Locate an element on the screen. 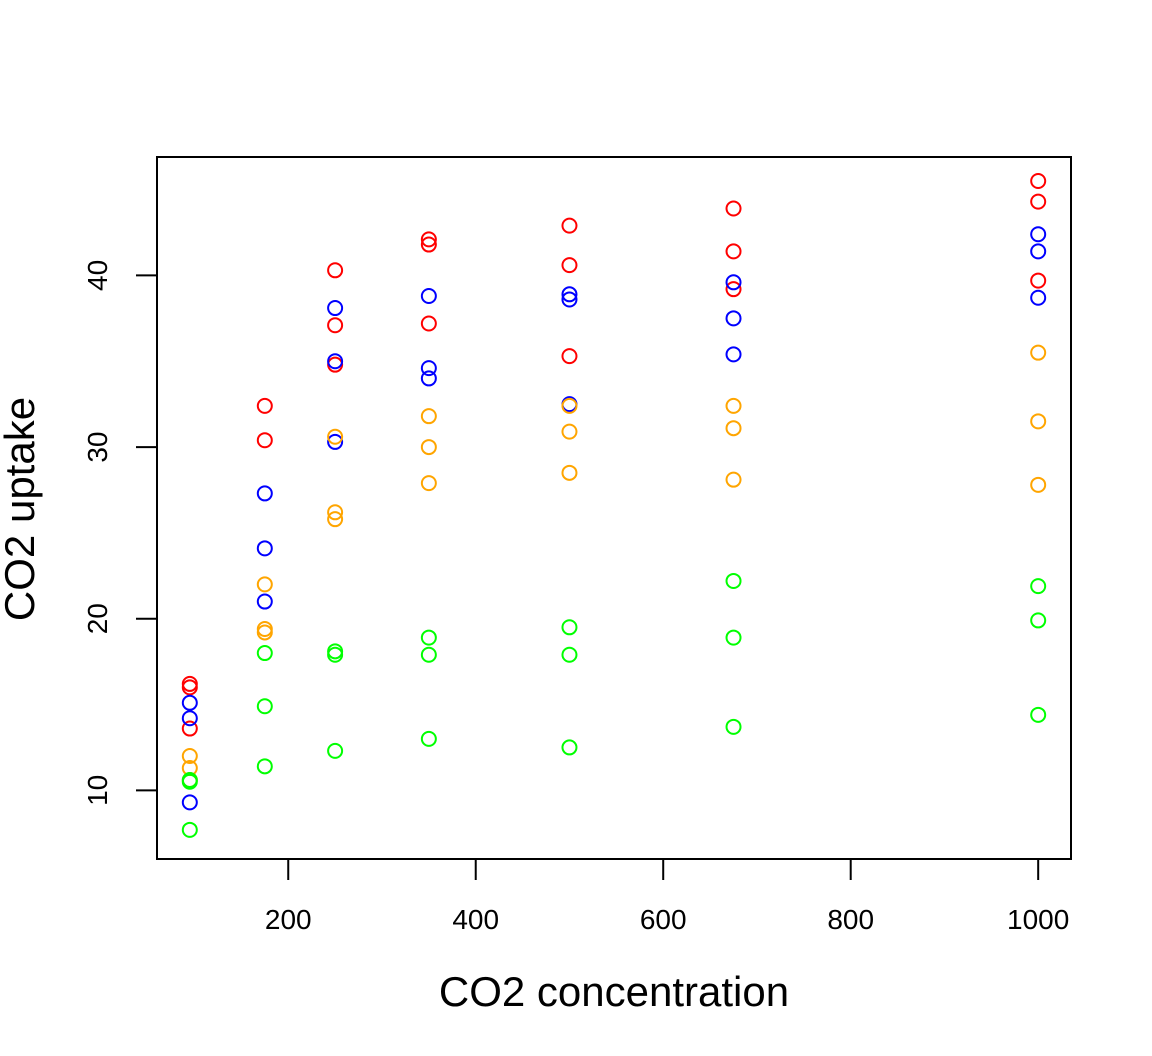 The image size is (1152, 1056). y-tick-label: 40 is located at coordinates (97, 275).